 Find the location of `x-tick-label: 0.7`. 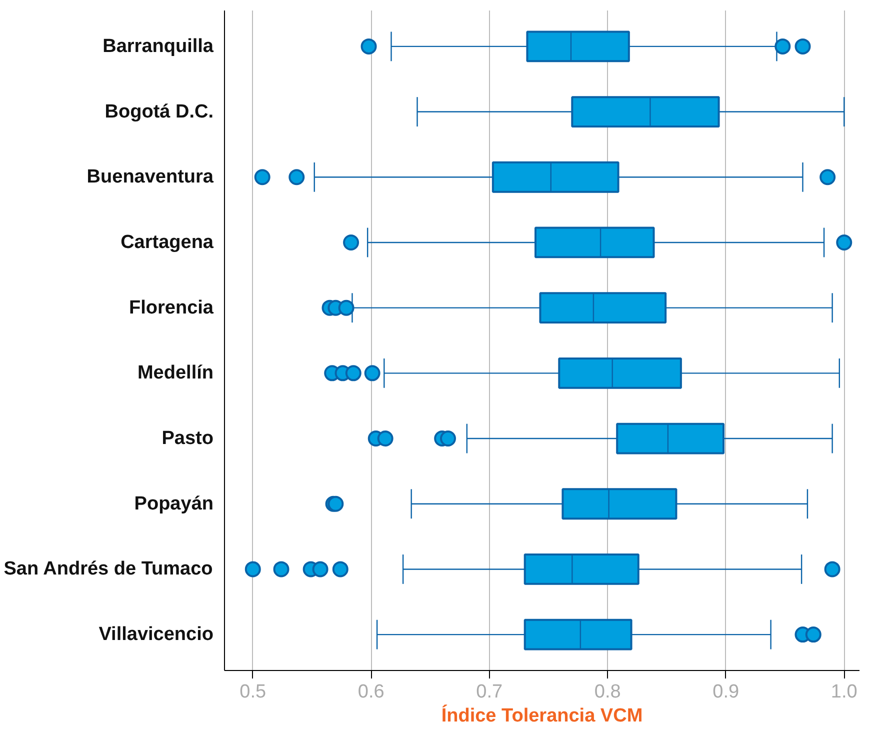

x-tick-label: 0.7 is located at coordinates (489, 692).